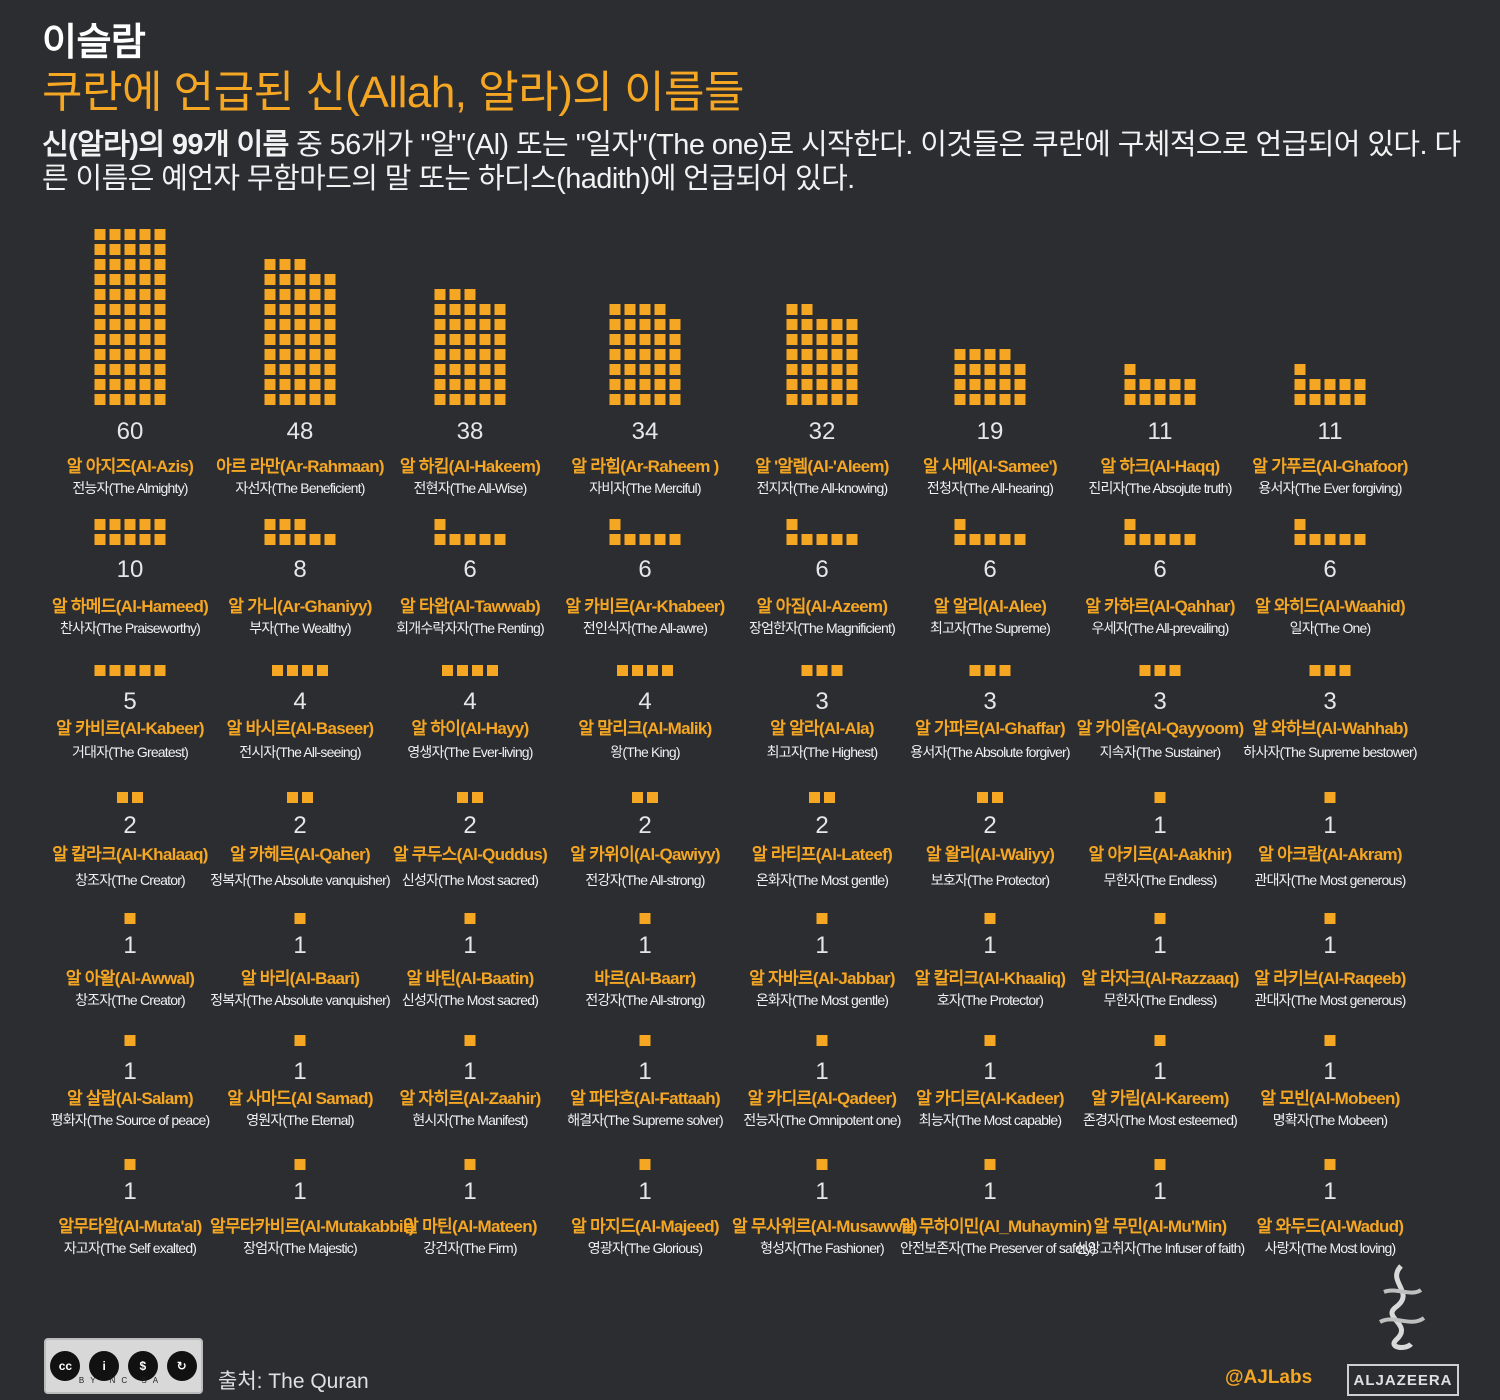 This screenshot has height=1400, width=1500. I want to click on meaning-label: 전강자(The All-strong), so click(645, 1000).